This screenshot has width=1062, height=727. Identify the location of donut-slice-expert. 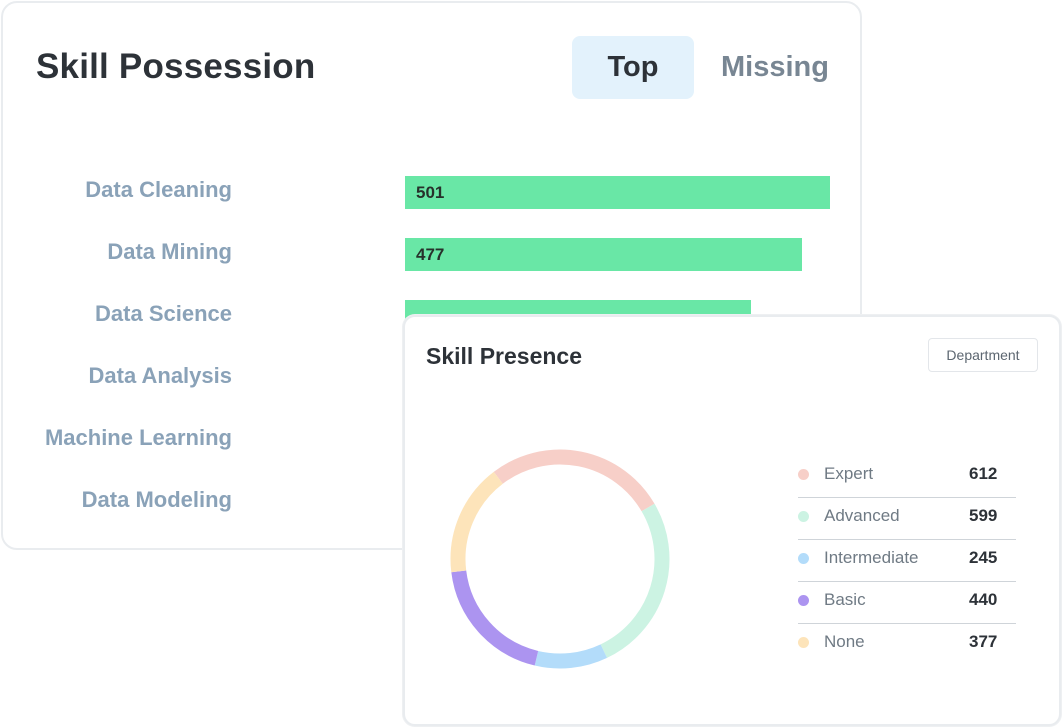
(574, 480).